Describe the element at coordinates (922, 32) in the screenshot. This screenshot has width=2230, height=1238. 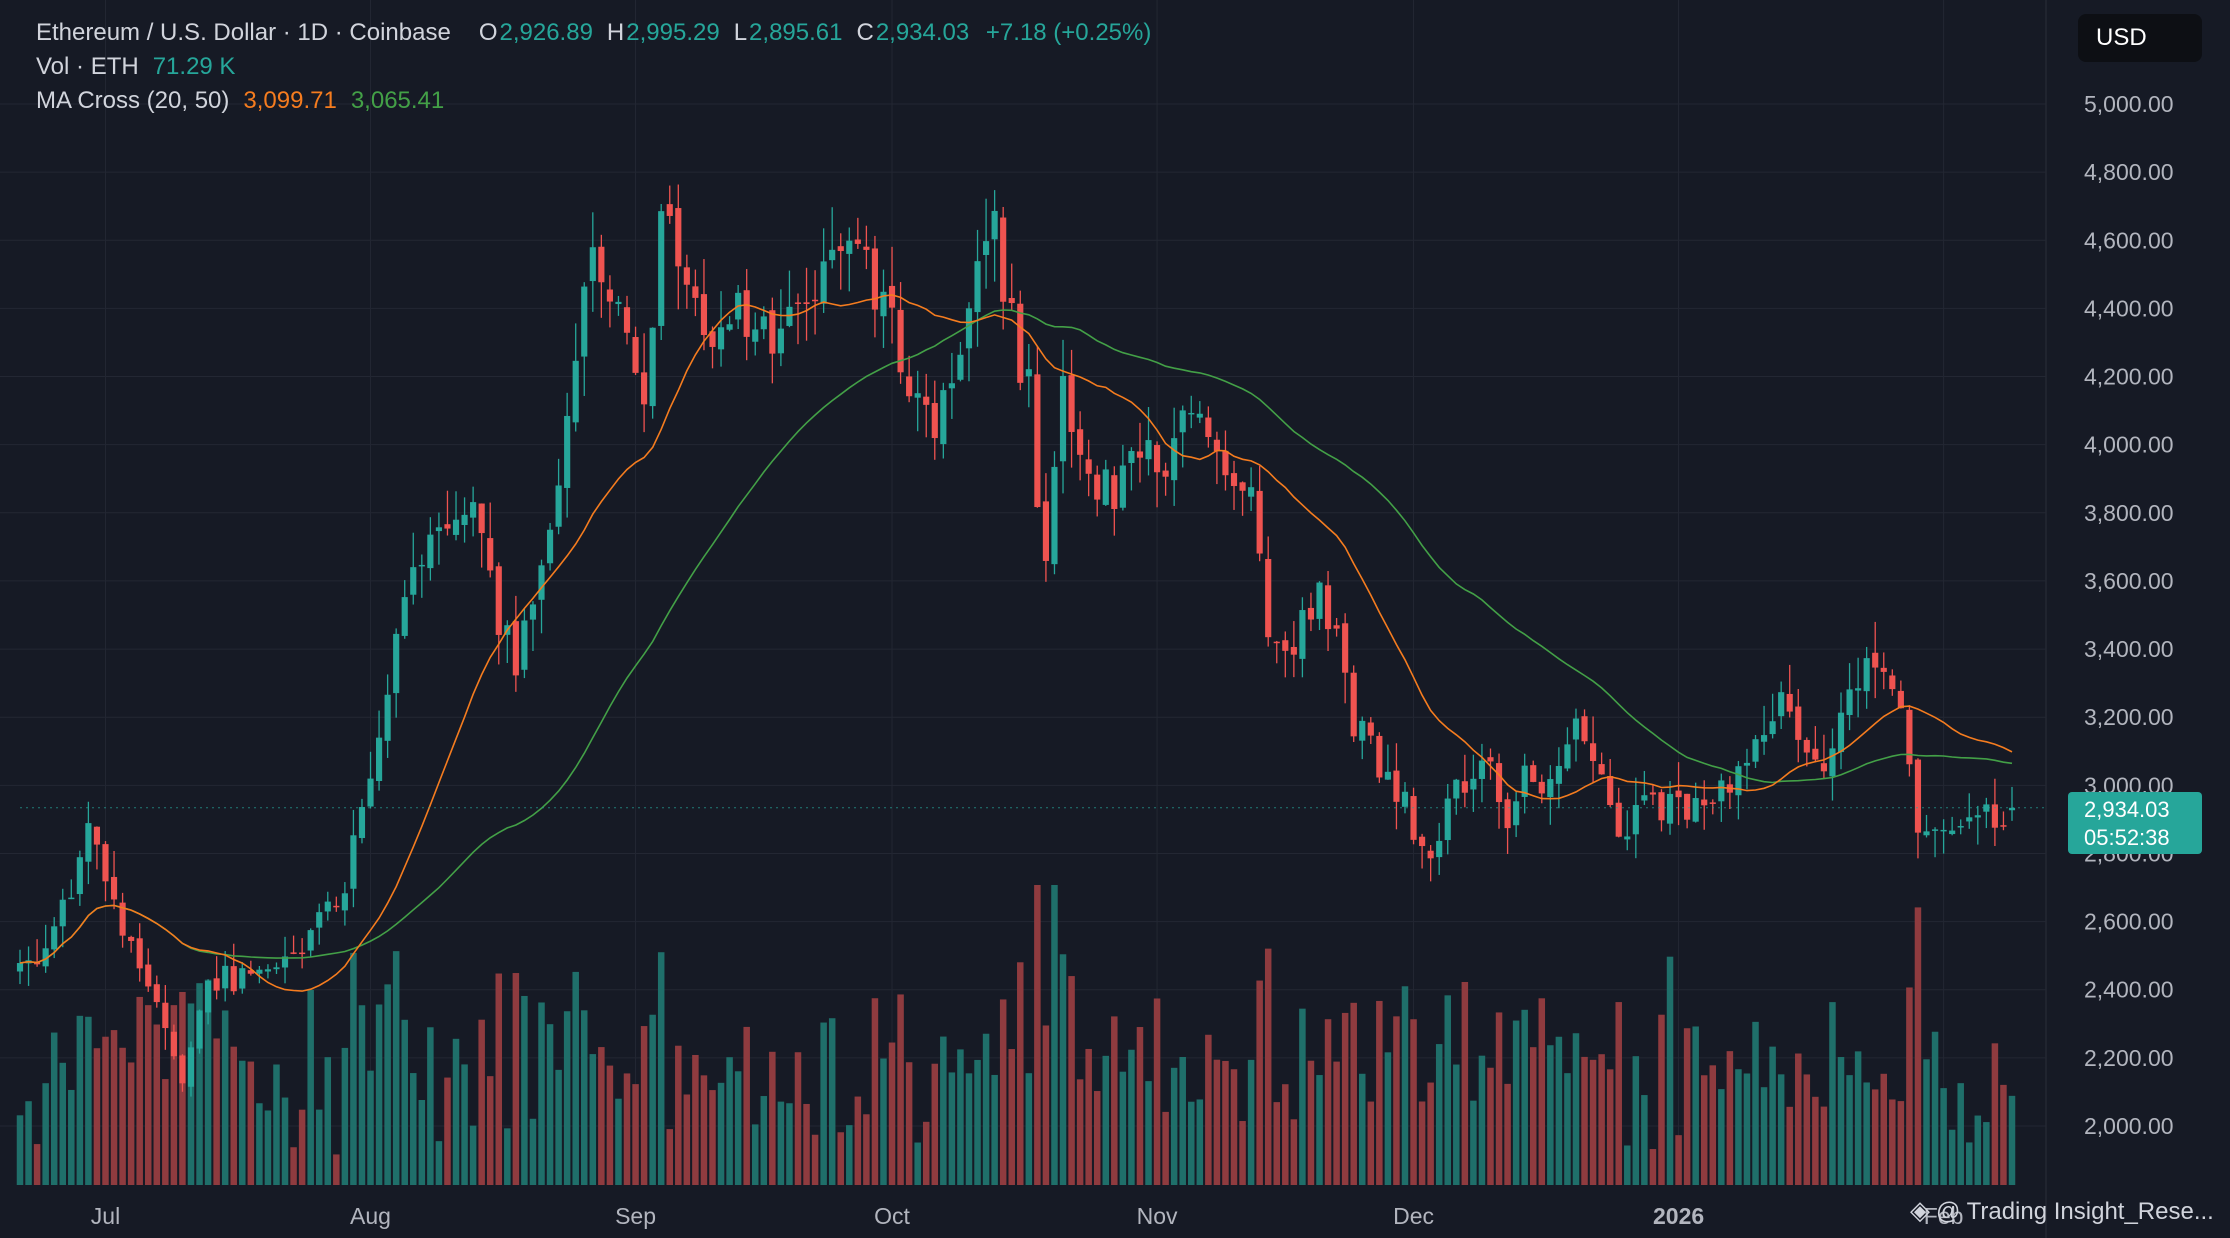
I see `close-value: 2,934.03` at that location.